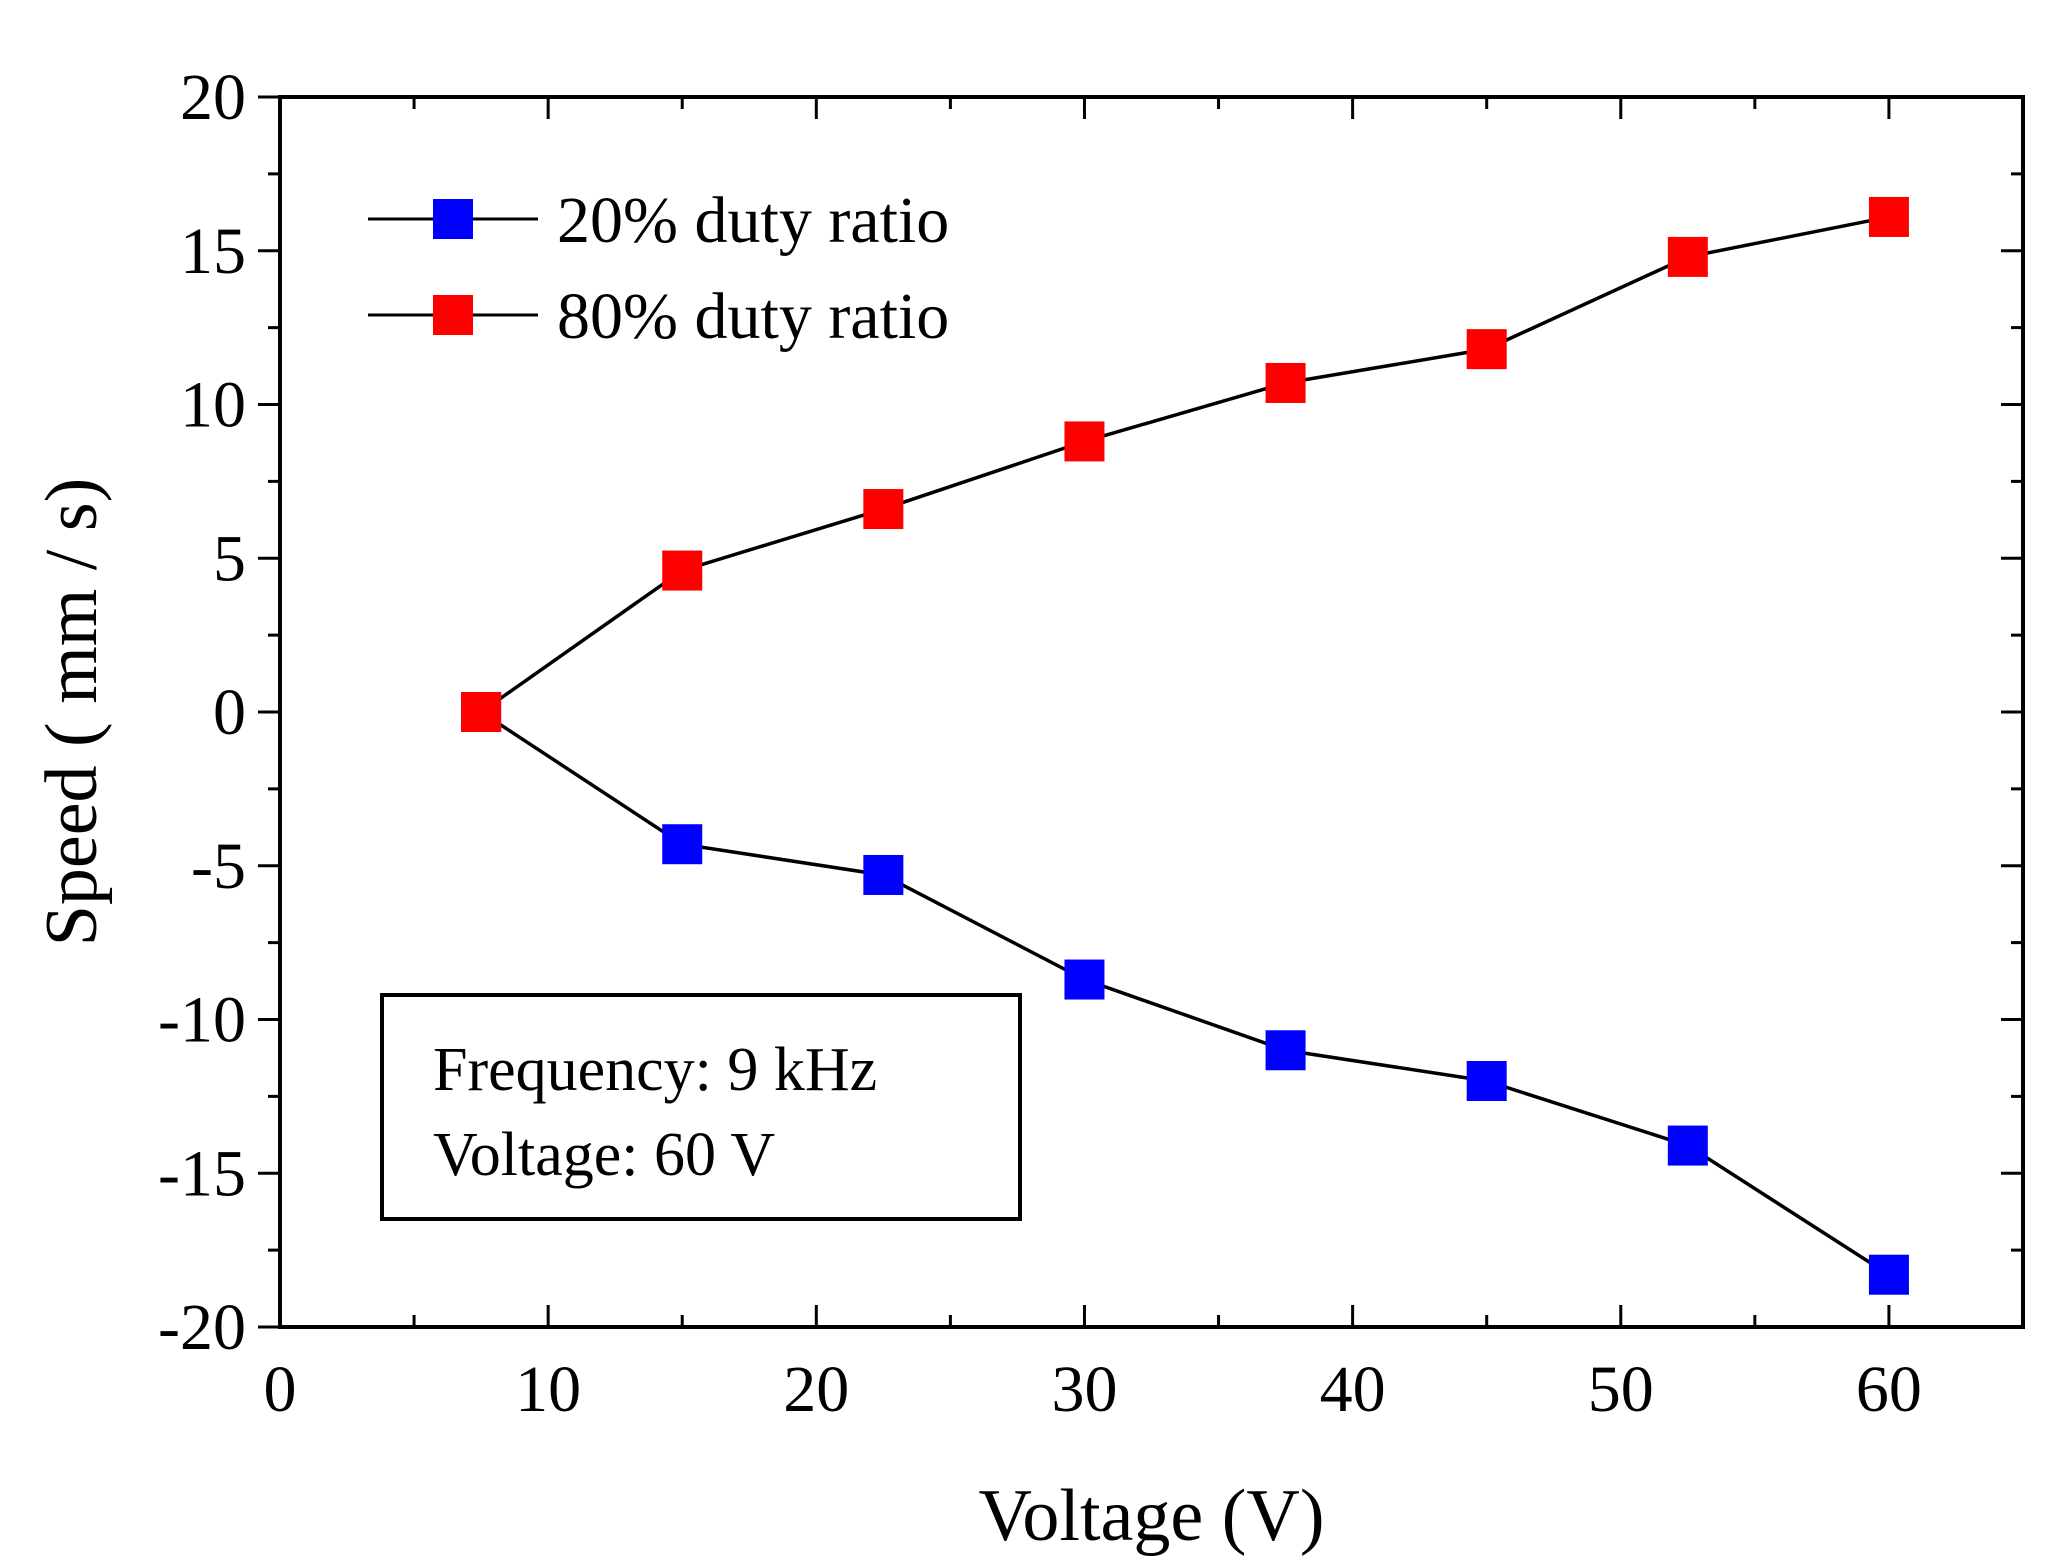 The image size is (2058, 1565). What do you see at coordinates (229, 558) in the screenshot?
I see `y-tick-label: 5` at bounding box center [229, 558].